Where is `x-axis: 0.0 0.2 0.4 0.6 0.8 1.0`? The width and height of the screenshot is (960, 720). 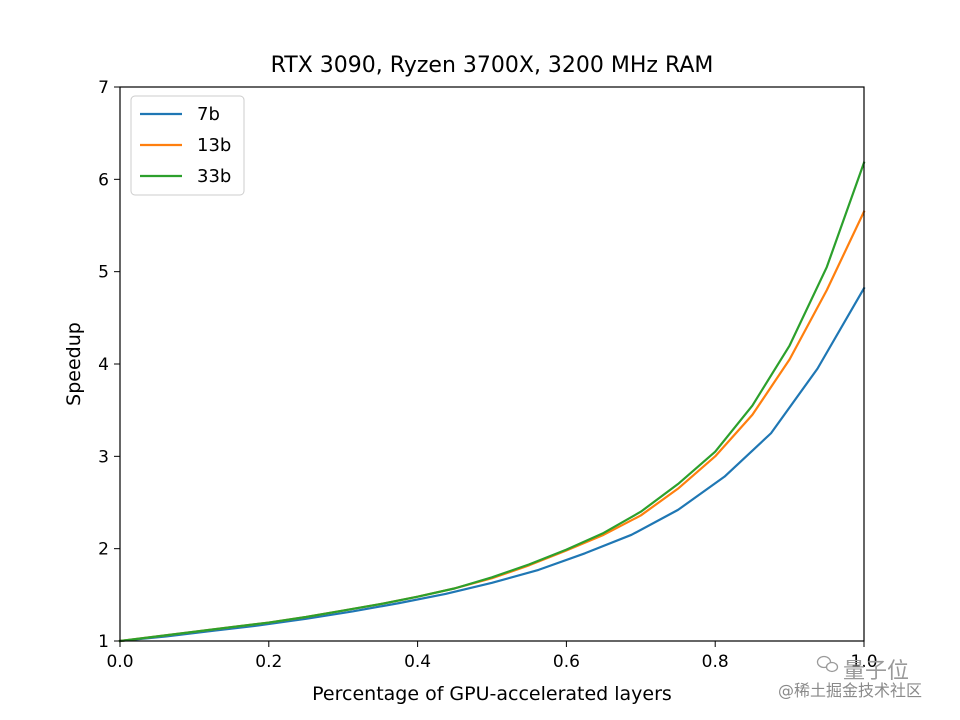
x-axis: 0.0 0.2 0.4 0.6 0.8 1.0 is located at coordinates (492, 656).